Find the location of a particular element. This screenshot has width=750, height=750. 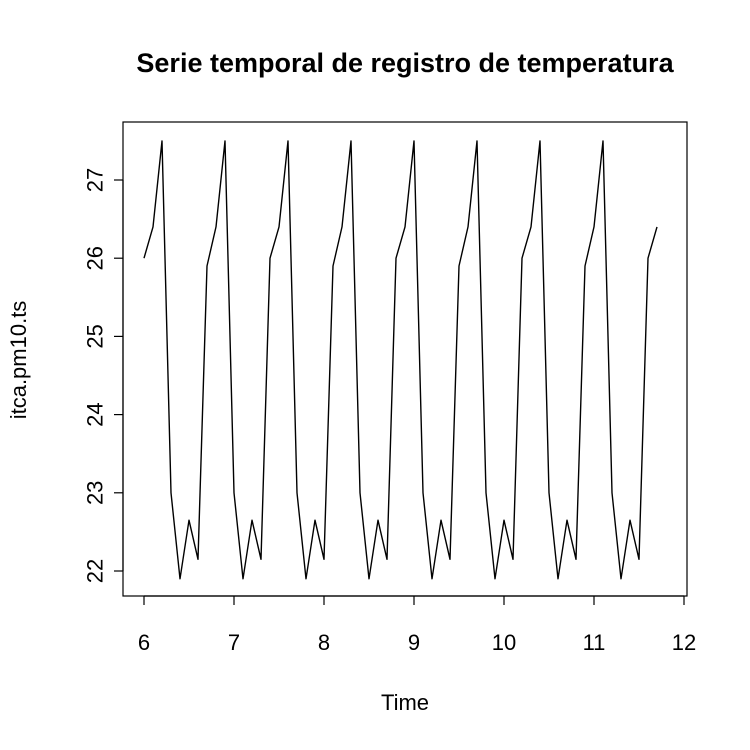

y-axis: 22 23 24 25 26 27 is located at coordinates (103, 375).